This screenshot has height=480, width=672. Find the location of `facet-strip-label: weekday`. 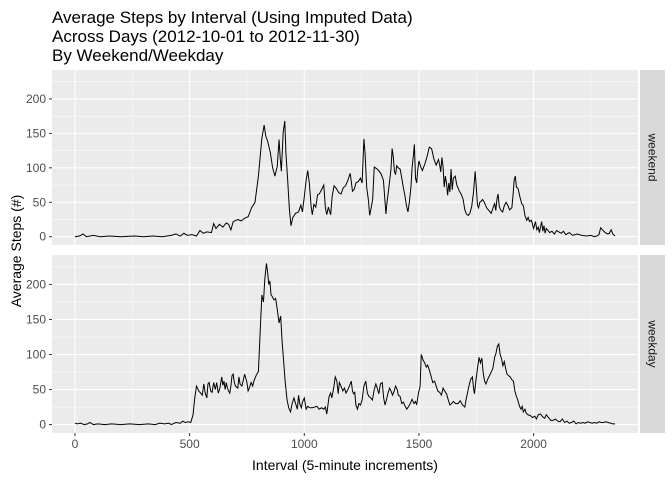

facet-strip-label: weekday is located at coordinates (653, 343).